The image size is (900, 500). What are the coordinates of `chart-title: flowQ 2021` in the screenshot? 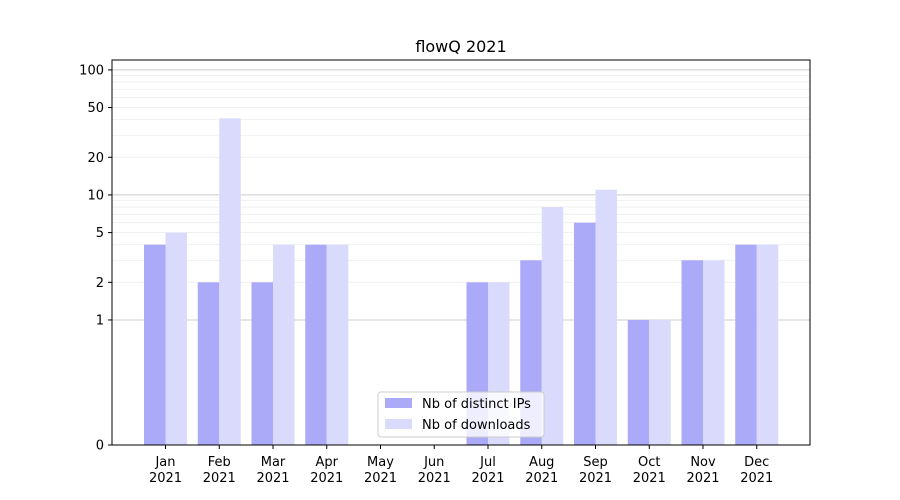 It's located at (460, 46).